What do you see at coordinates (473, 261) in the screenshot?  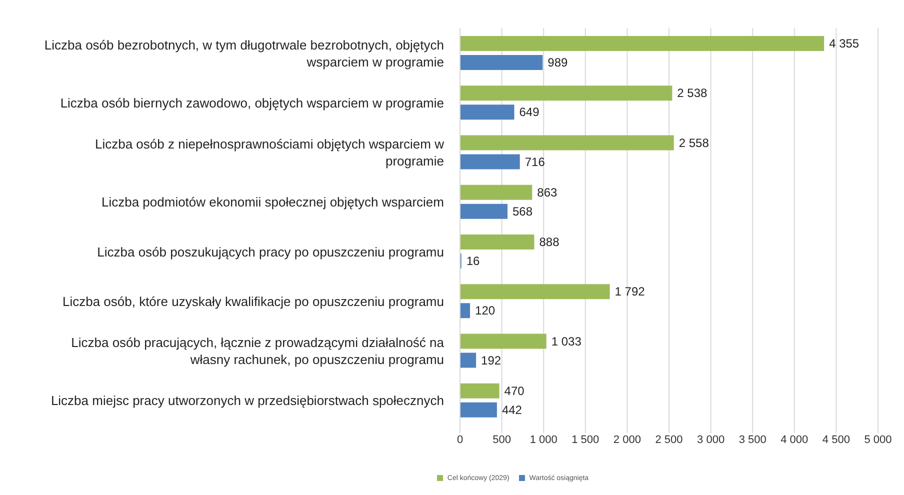 I see `data-label: 16` at bounding box center [473, 261].